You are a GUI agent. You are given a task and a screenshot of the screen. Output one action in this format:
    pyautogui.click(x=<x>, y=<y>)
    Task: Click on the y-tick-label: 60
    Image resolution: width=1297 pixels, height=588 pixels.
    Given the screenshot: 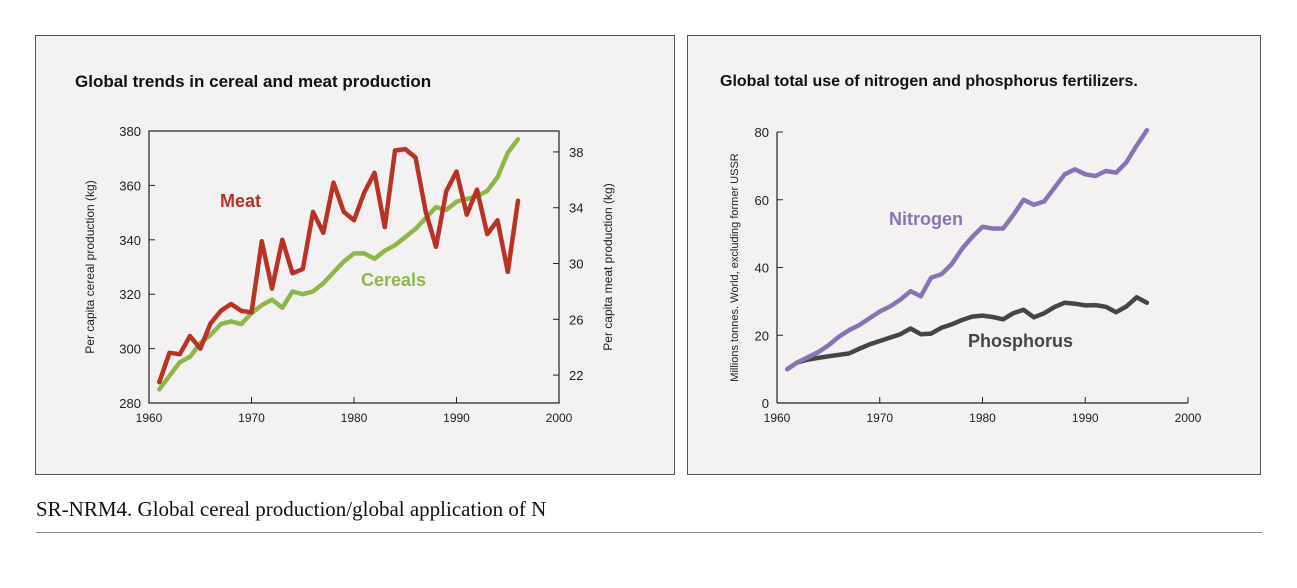 What is the action you would take?
    pyautogui.click(x=762, y=200)
    